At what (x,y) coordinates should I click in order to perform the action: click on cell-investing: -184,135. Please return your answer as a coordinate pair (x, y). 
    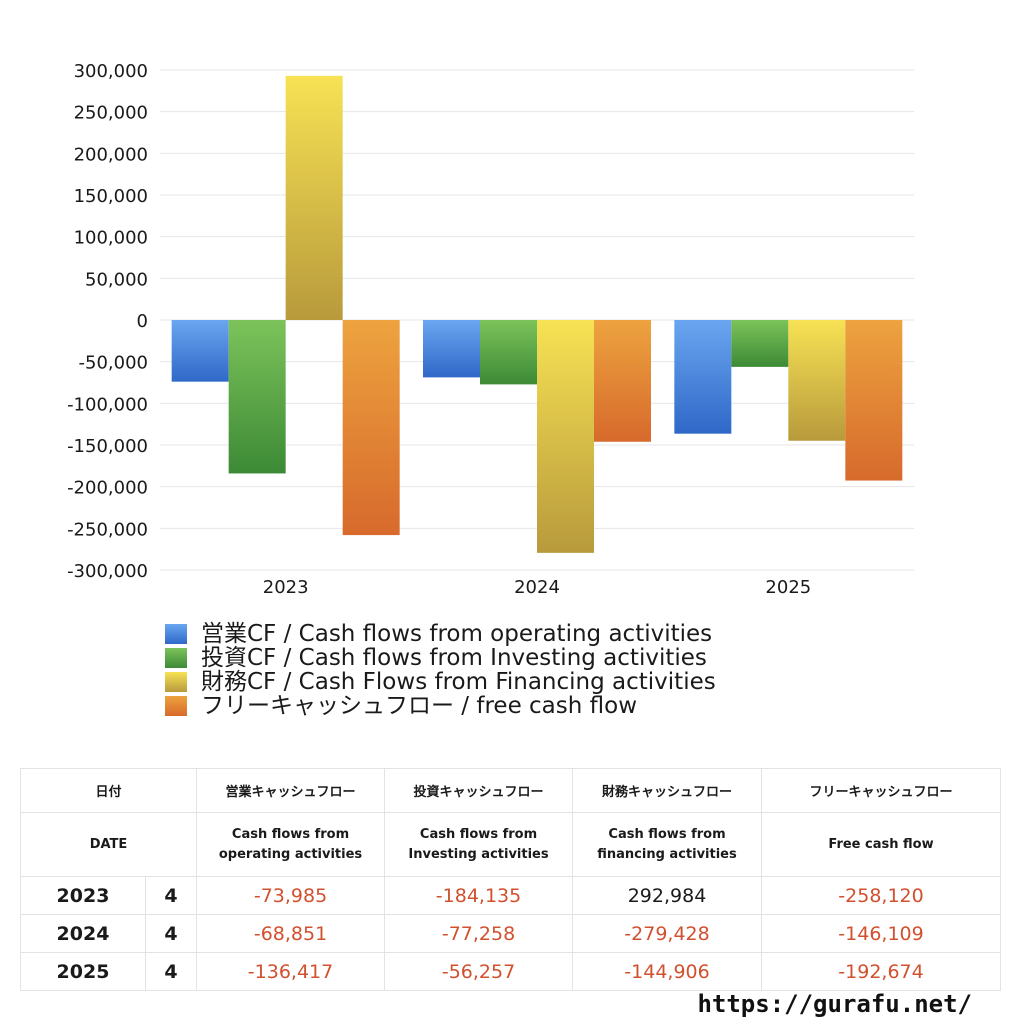
    Looking at the image, I should click on (479, 895).